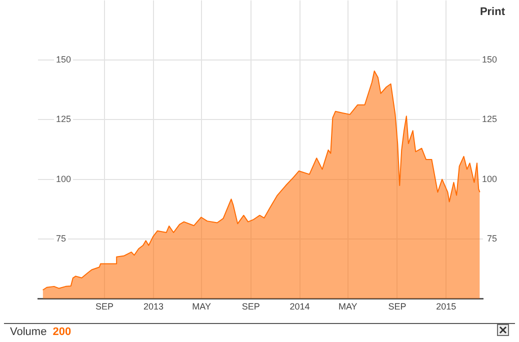 This screenshot has width=519, height=342. Describe the element at coordinates (64, 119) in the screenshot. I see `y-tick-label: 125` at that location.